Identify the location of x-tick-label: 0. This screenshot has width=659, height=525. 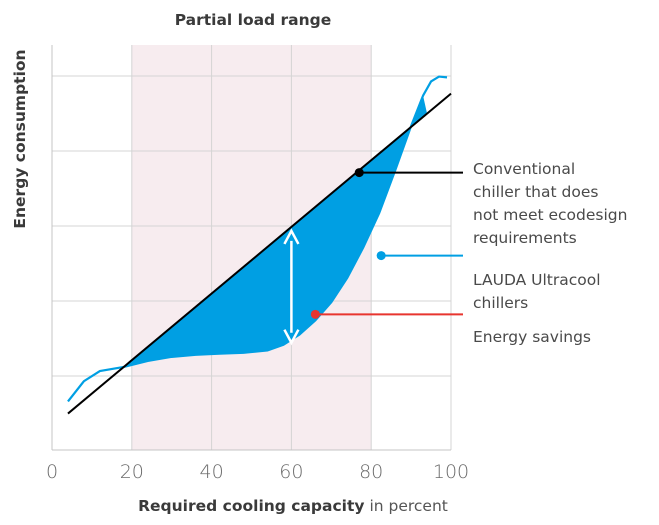
(52, 472).